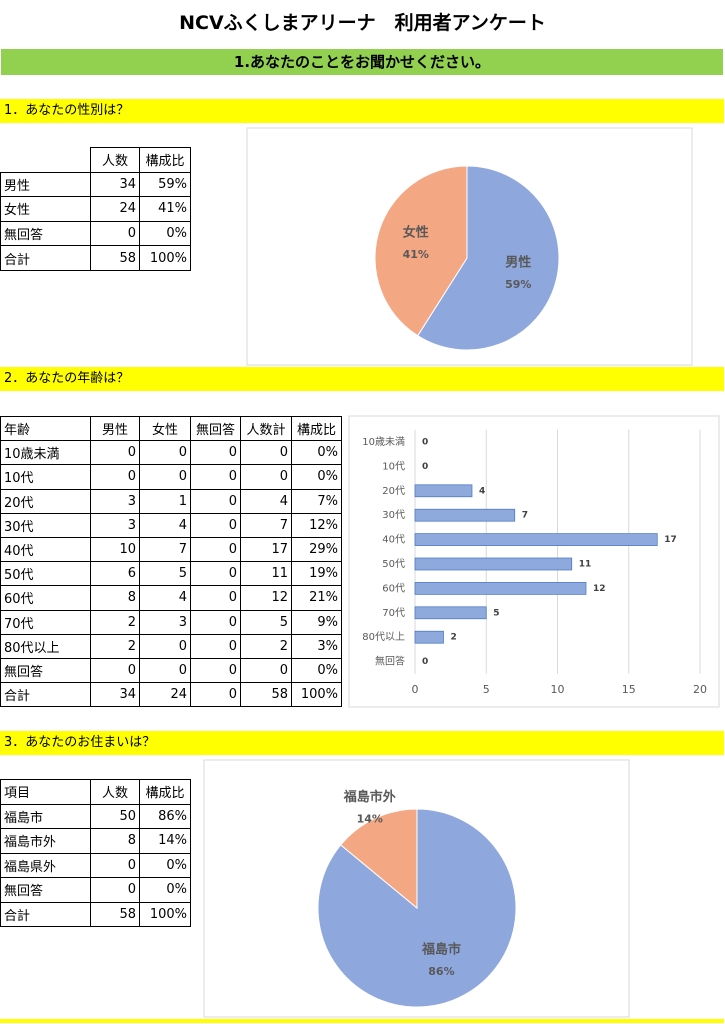  I want to click on header-row: 人数 構成比, so click(95, 160).